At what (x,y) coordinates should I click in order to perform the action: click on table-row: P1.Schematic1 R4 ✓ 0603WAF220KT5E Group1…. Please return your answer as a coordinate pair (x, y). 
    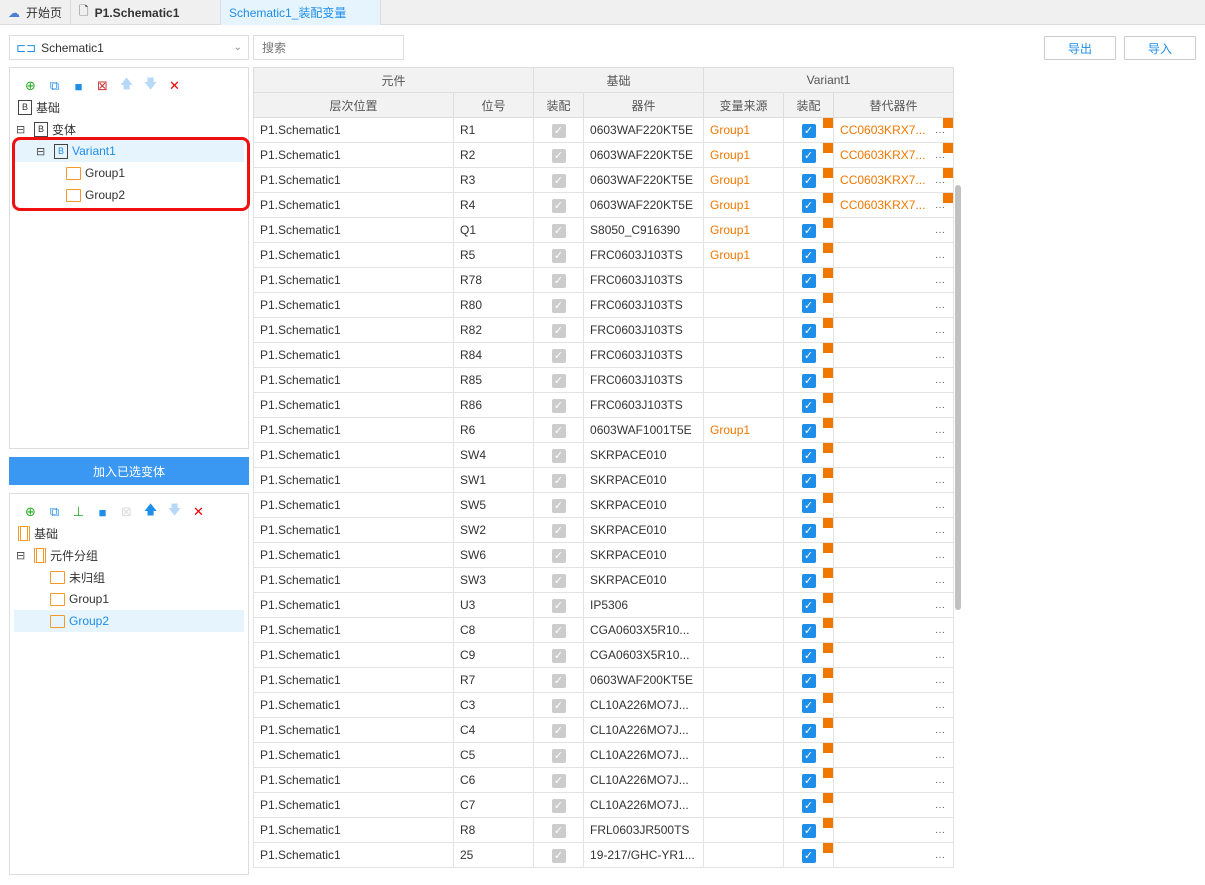
    Looking at the image, I should click on (604, 205).